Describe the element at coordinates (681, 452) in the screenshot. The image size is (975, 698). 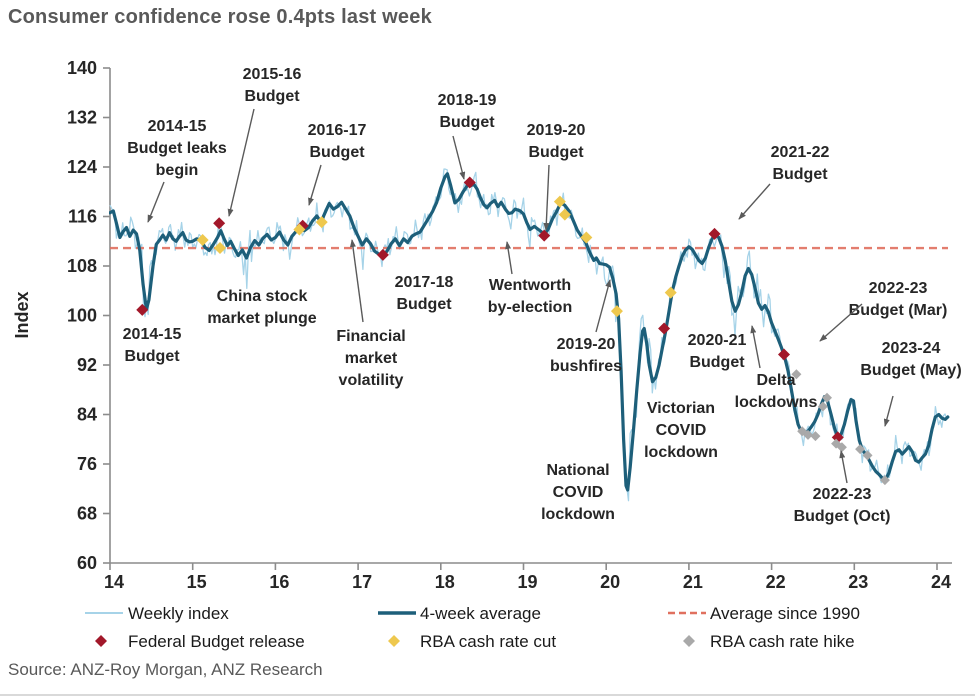
I see `victorian-covid-label-text: lockdown` at that location.